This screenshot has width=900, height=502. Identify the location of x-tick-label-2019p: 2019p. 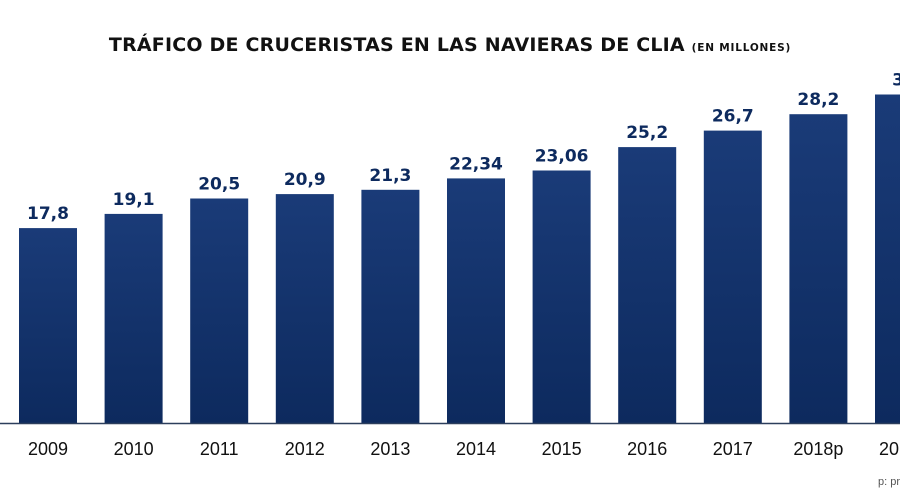
(889, 449).